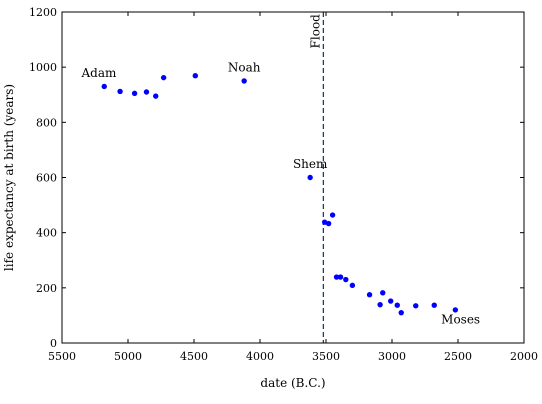  Describe the element at coordinates (46, 233) in the screenshot. I see `y-tick-label-2: 400` at that location.